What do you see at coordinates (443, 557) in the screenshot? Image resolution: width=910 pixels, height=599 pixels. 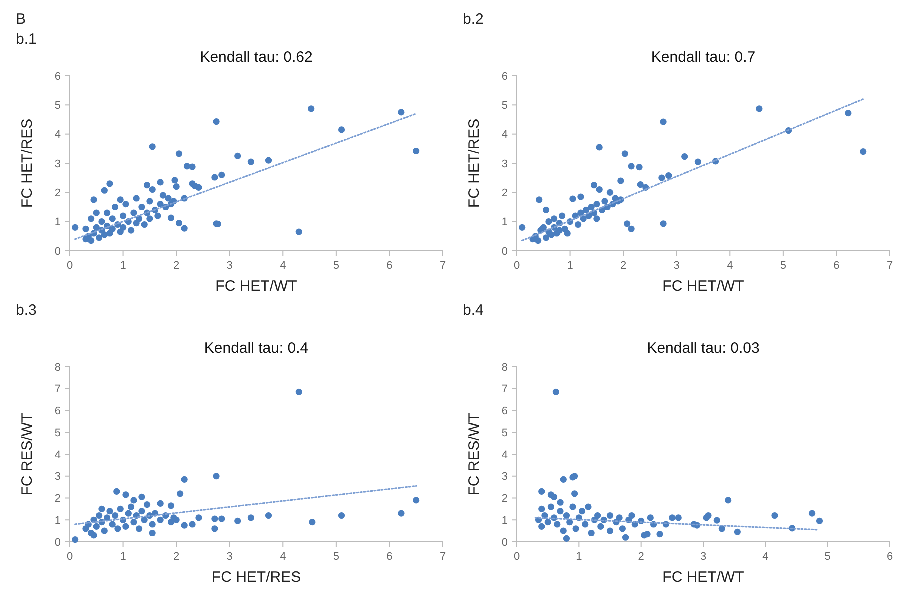 I see `x-tick-label: 7` at bounding box center [443, 557].